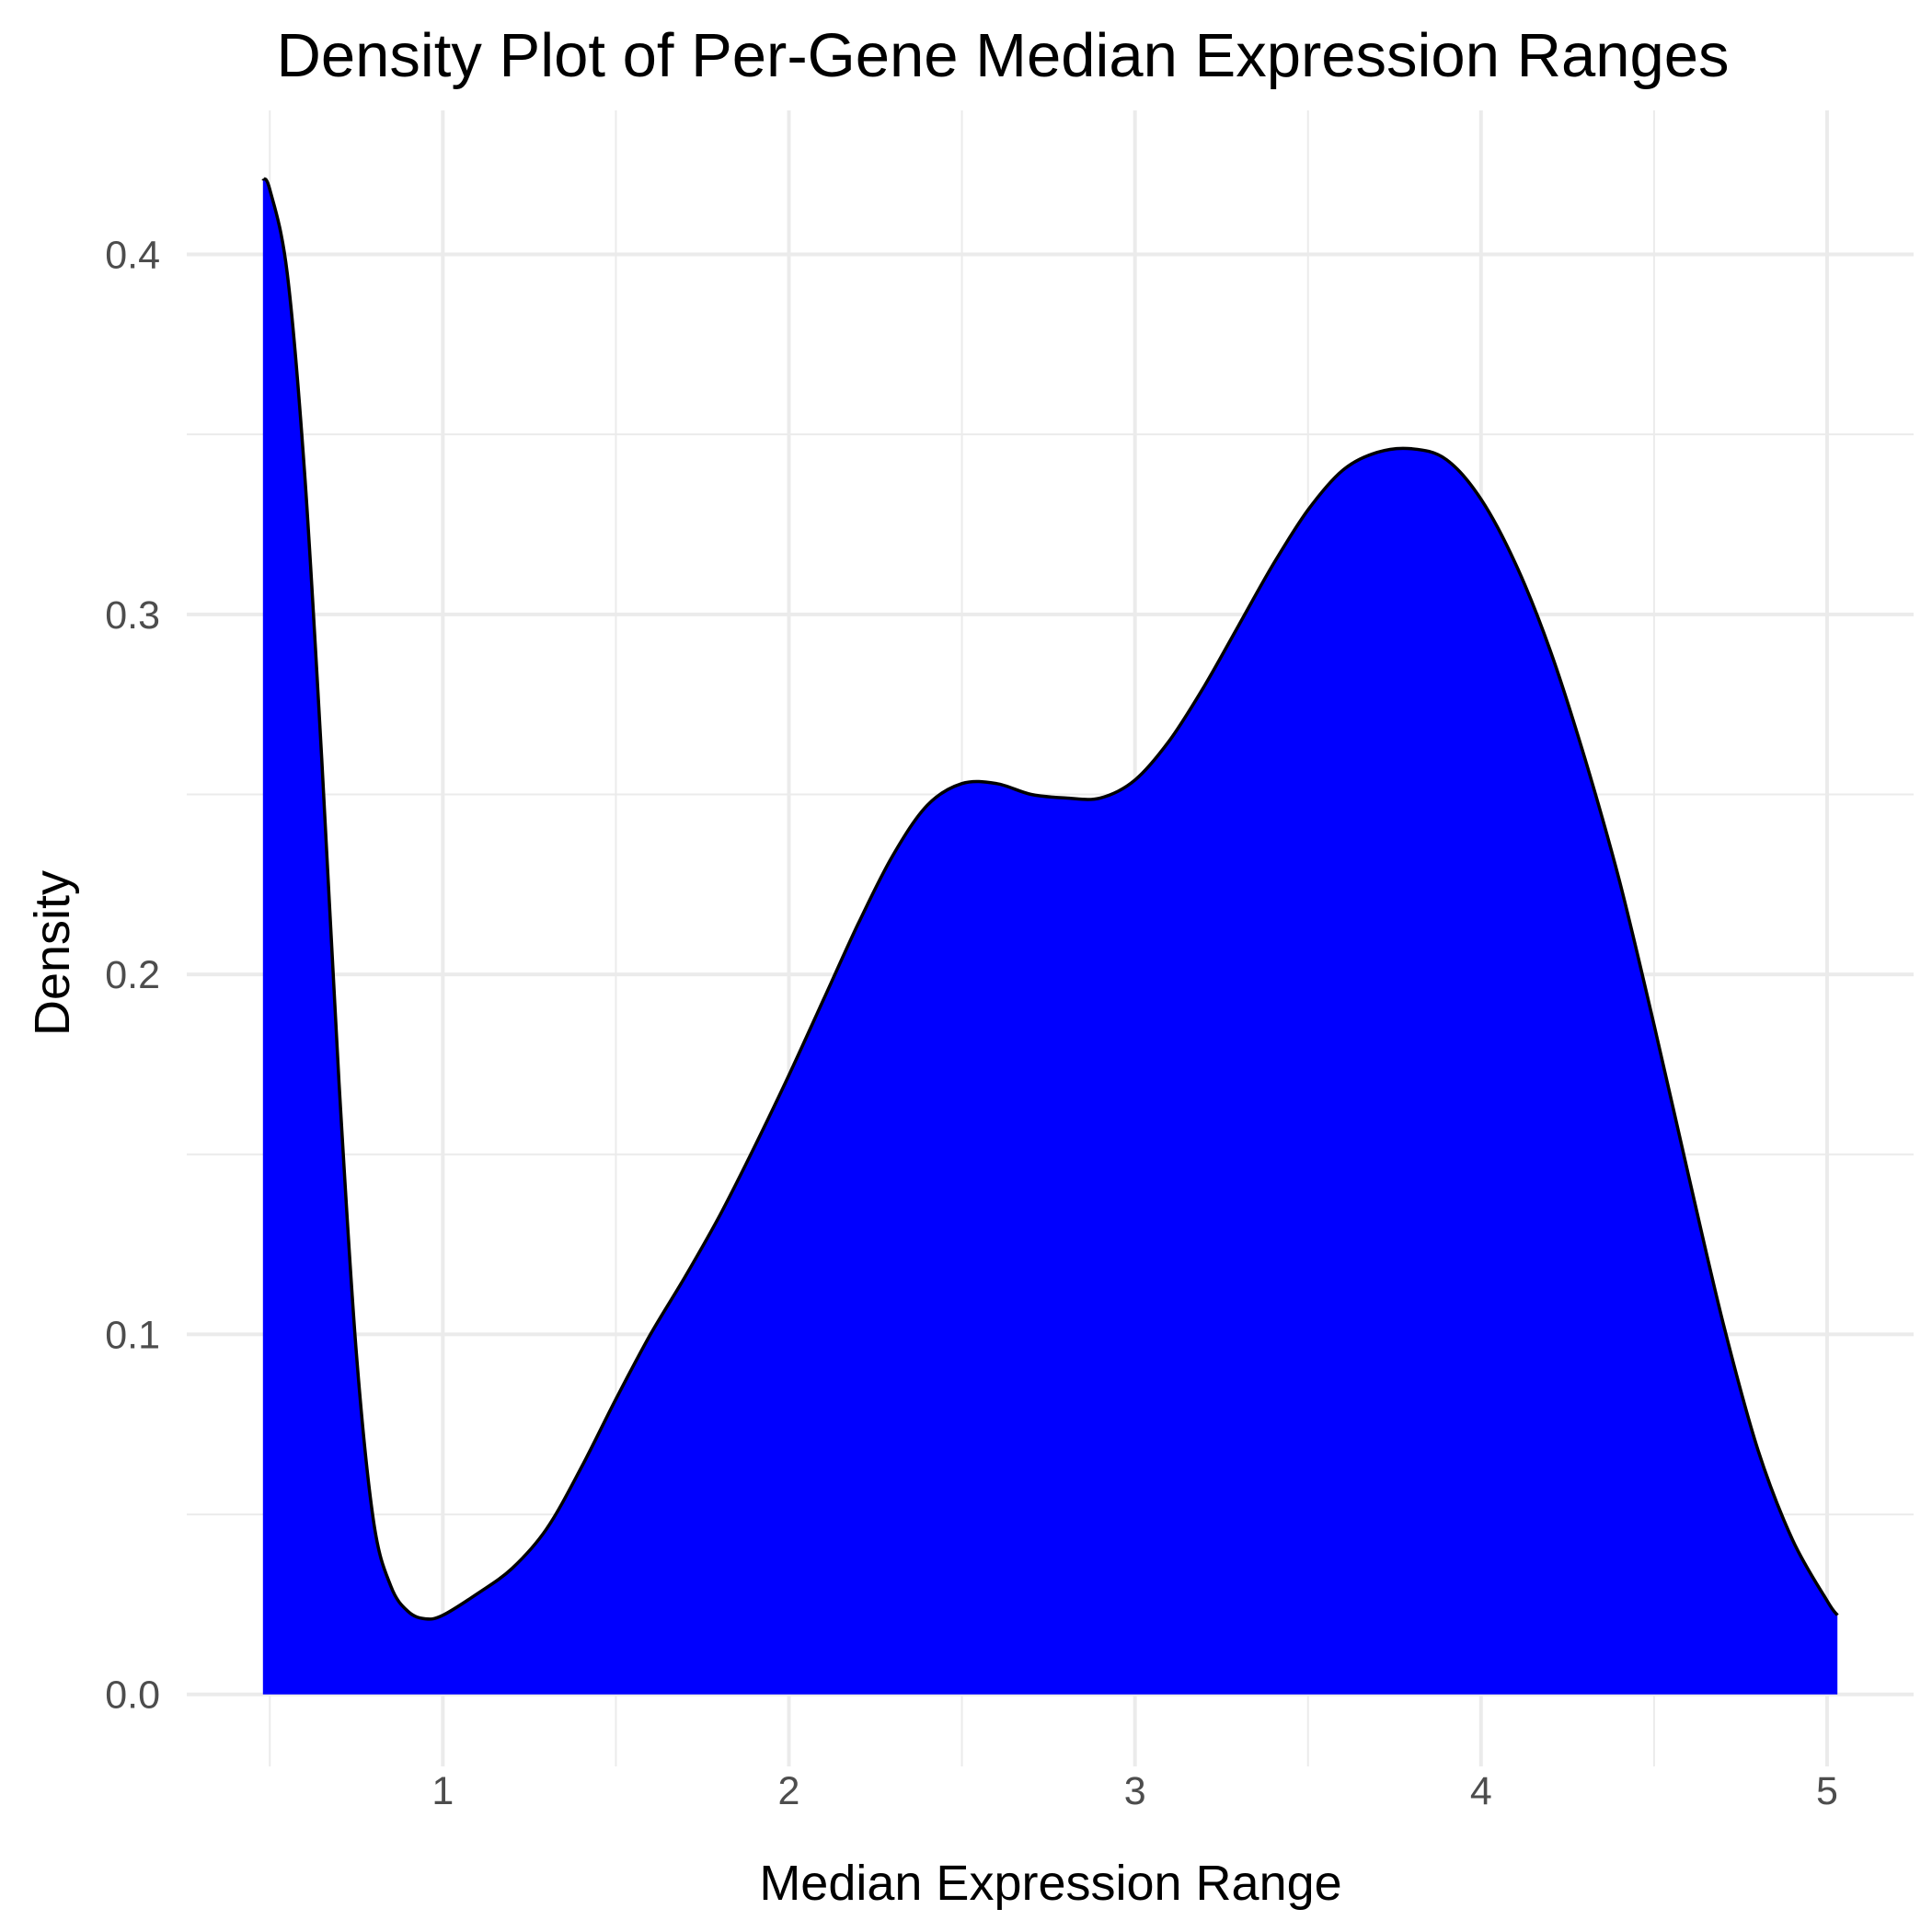  I want to click on y-axis-title: Density, so click(52, 953).